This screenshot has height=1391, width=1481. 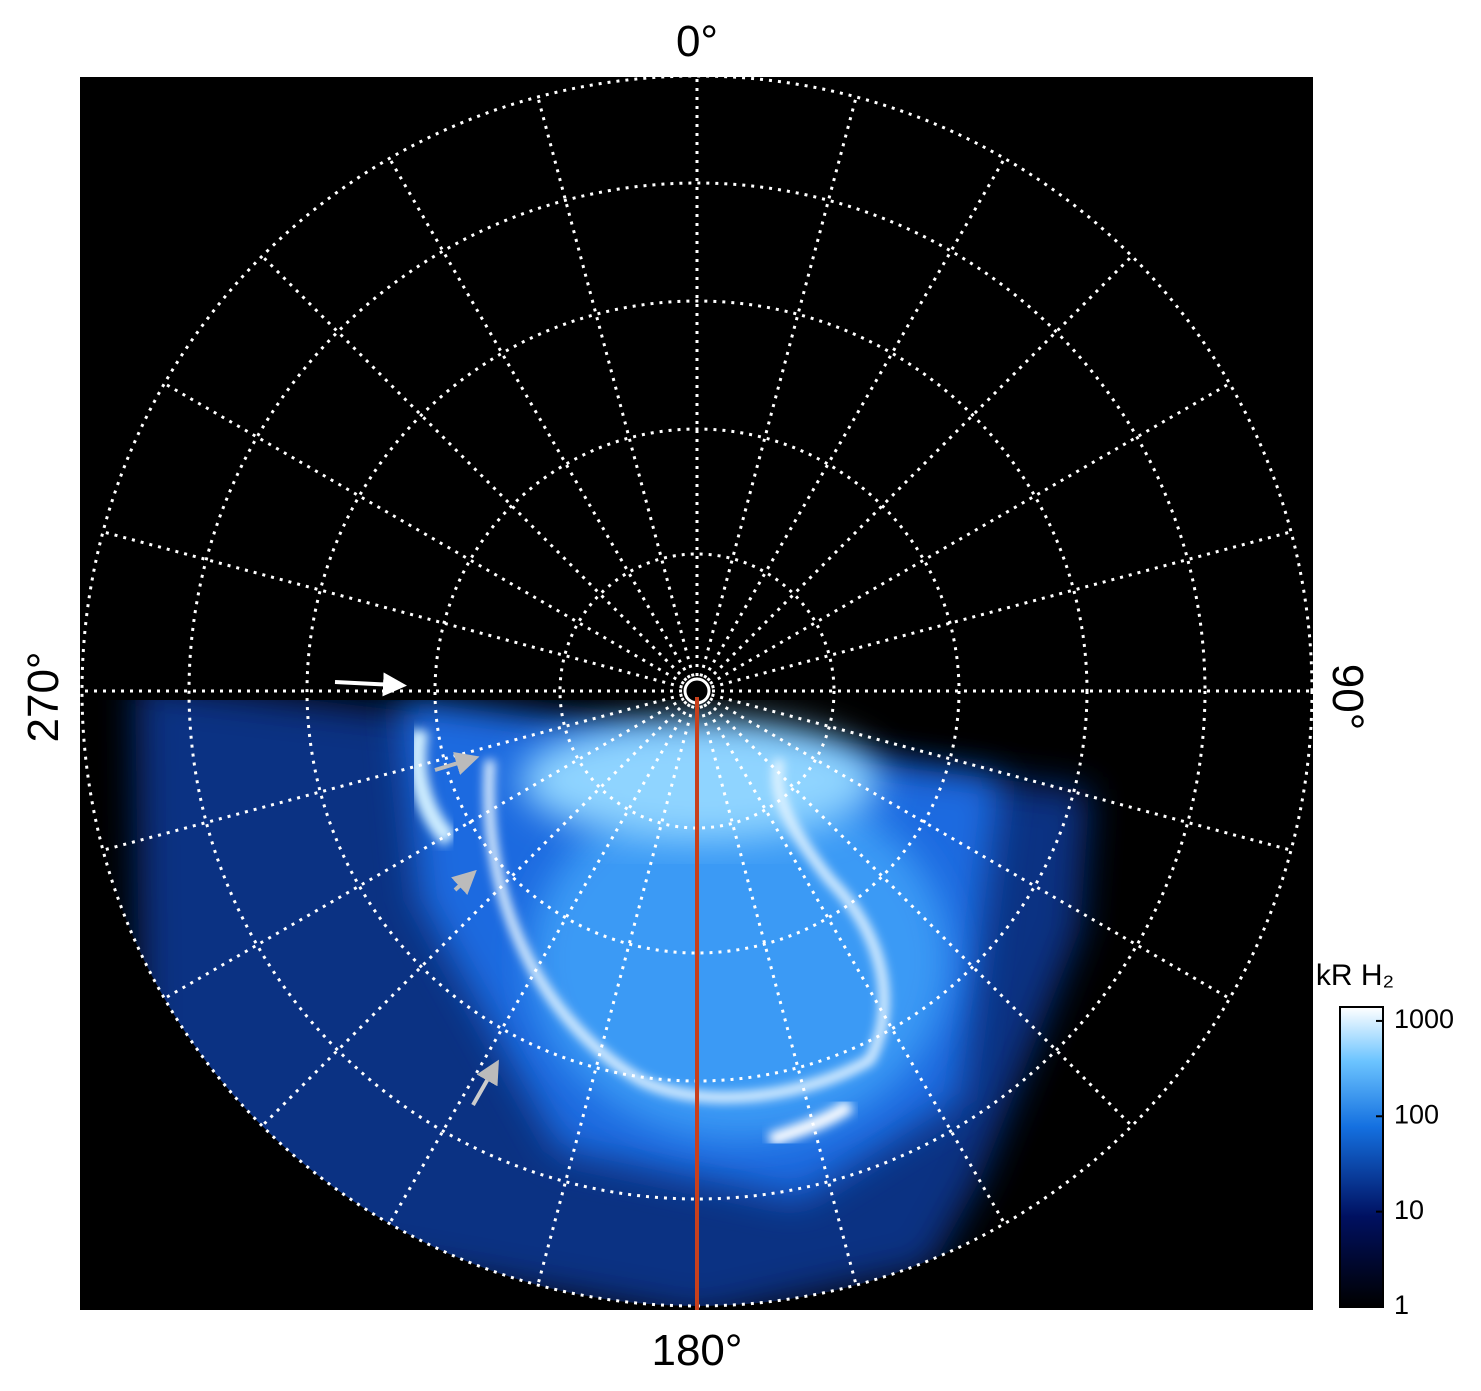 What do you see at coordinates (1355, 975) in the screenshot?
I see `colorbar-title: kR H₂` at bounding box center [1355, 975].